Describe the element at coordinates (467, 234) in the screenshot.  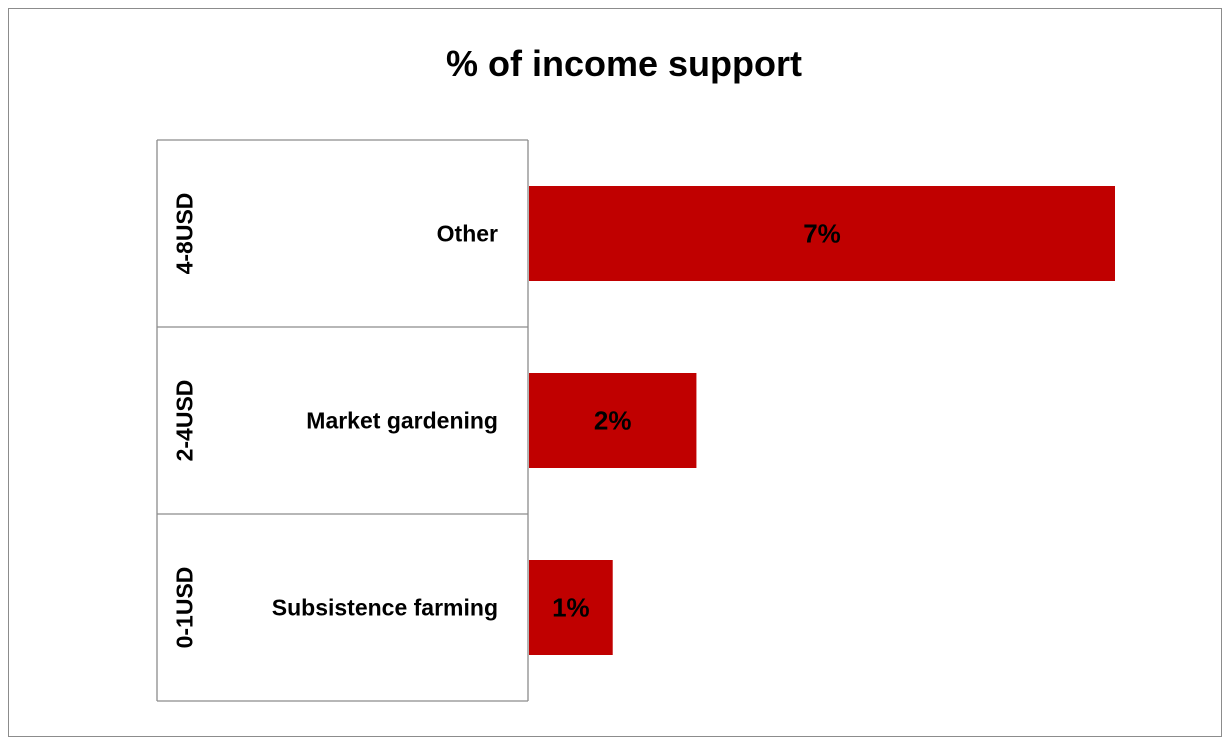
I see `category-label: Other` at that location.